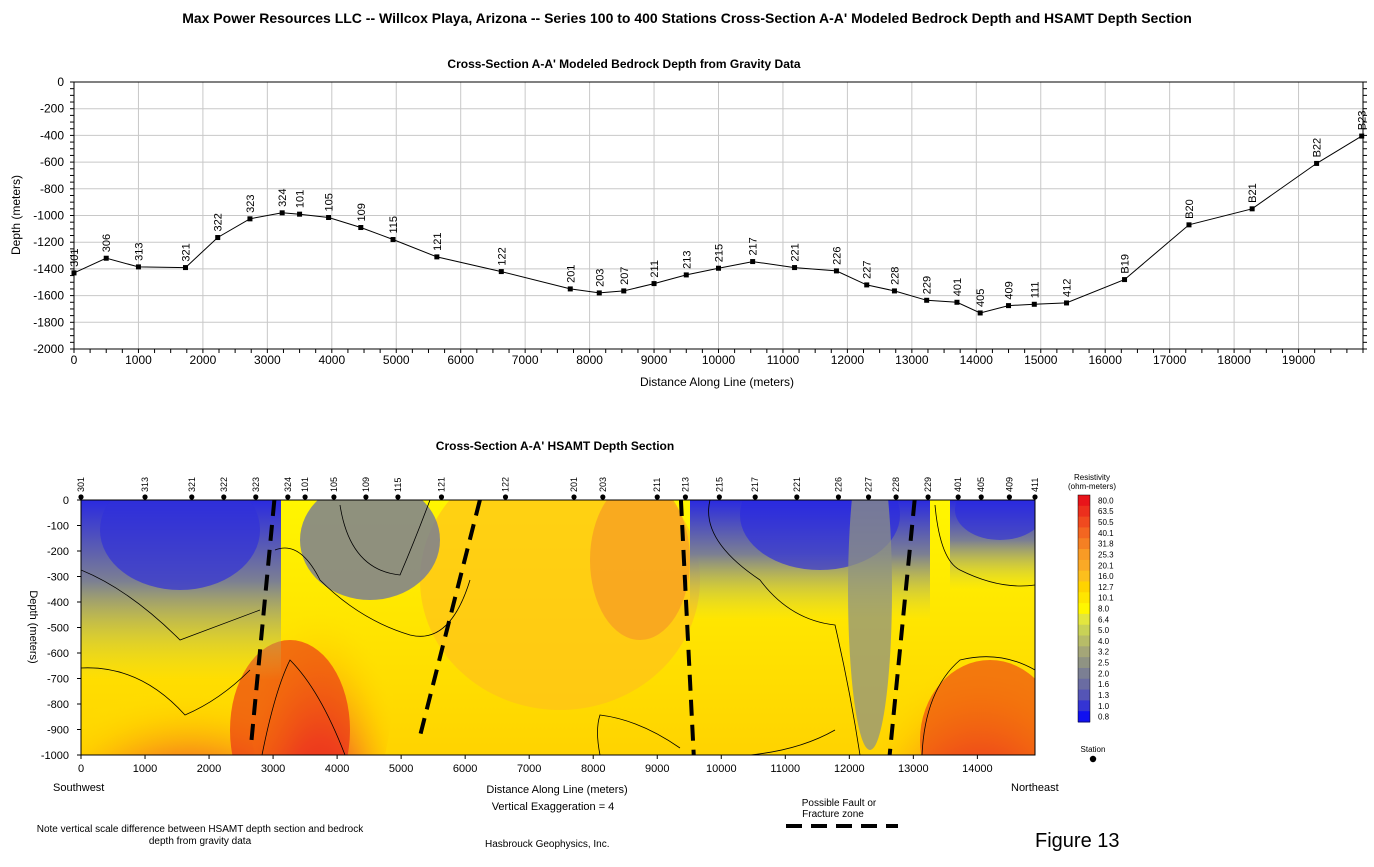 Image resolution: width=1374 pixels, height=867 pixels. Describe the element at coordinates (460, 360) in the screenshot. I see `bedrock-x-tick-label: 6000` at that location.